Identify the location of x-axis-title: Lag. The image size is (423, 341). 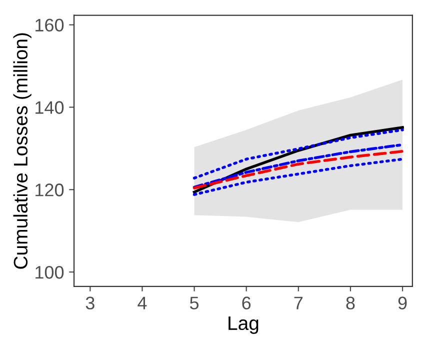
(243, 325).